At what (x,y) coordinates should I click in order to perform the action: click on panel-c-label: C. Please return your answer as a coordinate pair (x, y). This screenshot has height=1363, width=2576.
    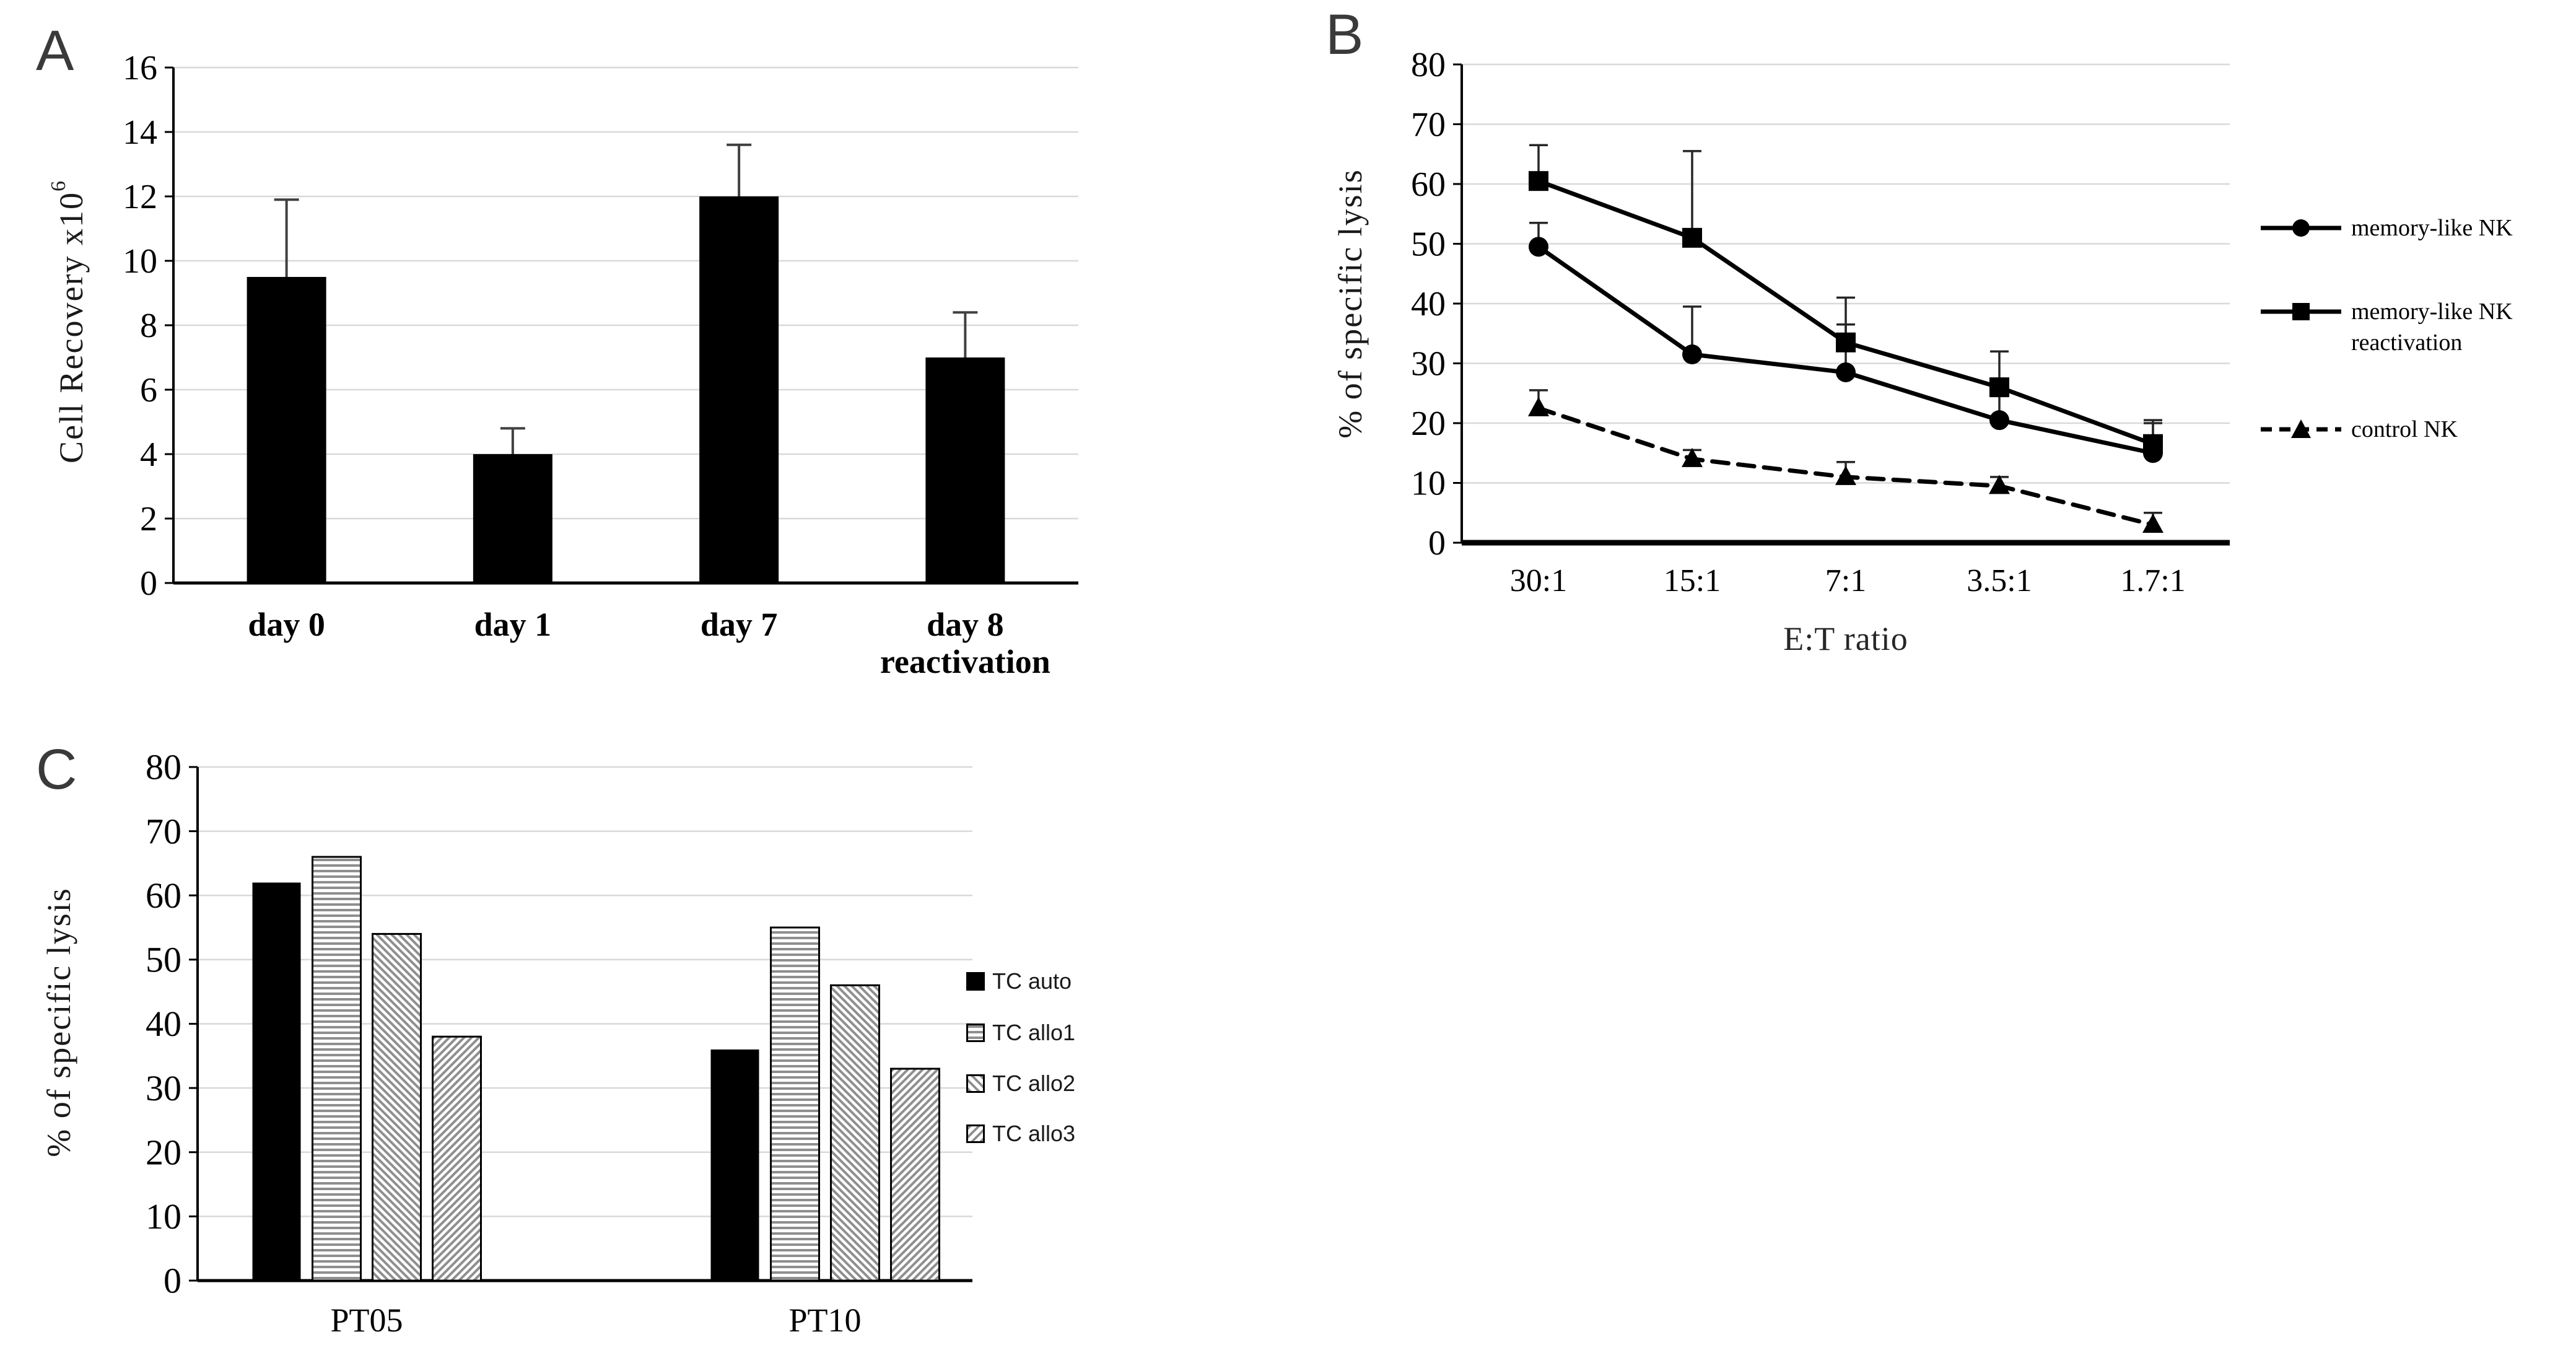
    Looking at the image, I should click on (56, 769).